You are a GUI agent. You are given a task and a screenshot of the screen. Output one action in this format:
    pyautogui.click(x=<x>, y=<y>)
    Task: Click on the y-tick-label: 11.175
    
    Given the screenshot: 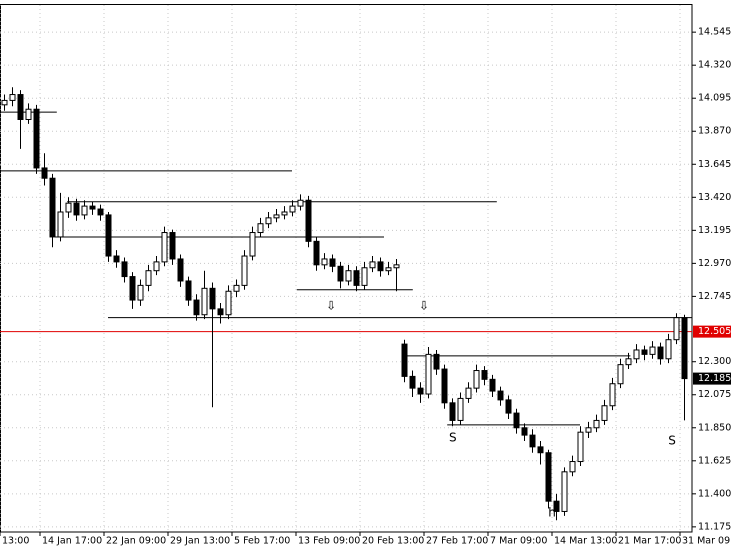 What is the action you would take?
    pyautogui.click(x=714, y=526)
    